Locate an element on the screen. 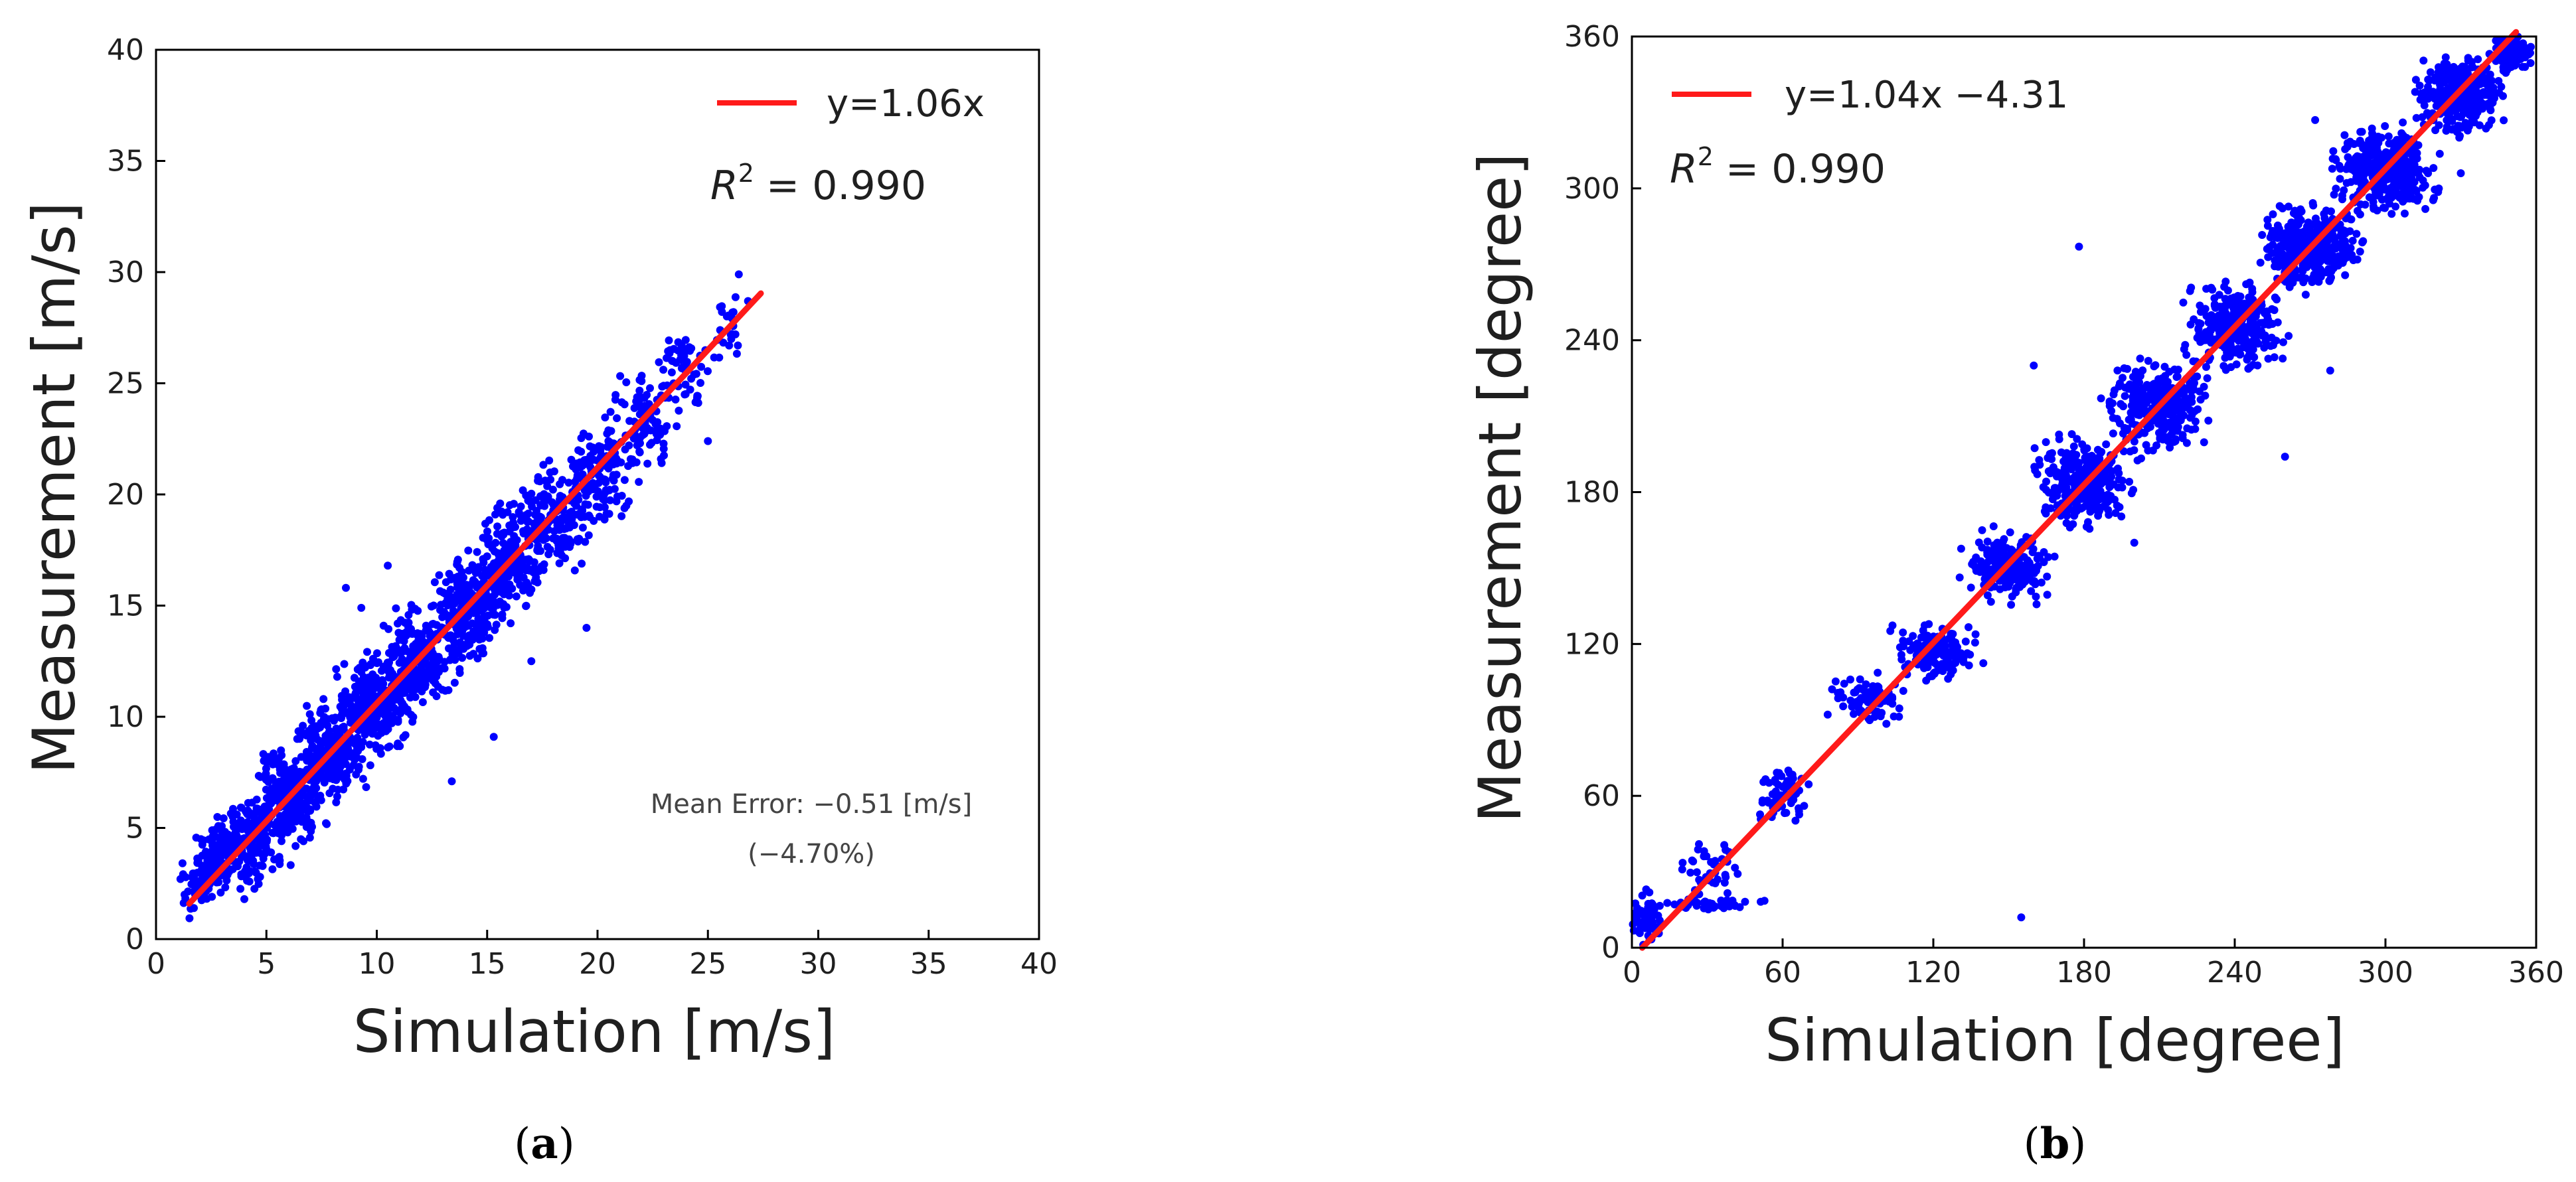  x-tick-label: 30 is located at coordinates (818, 964).